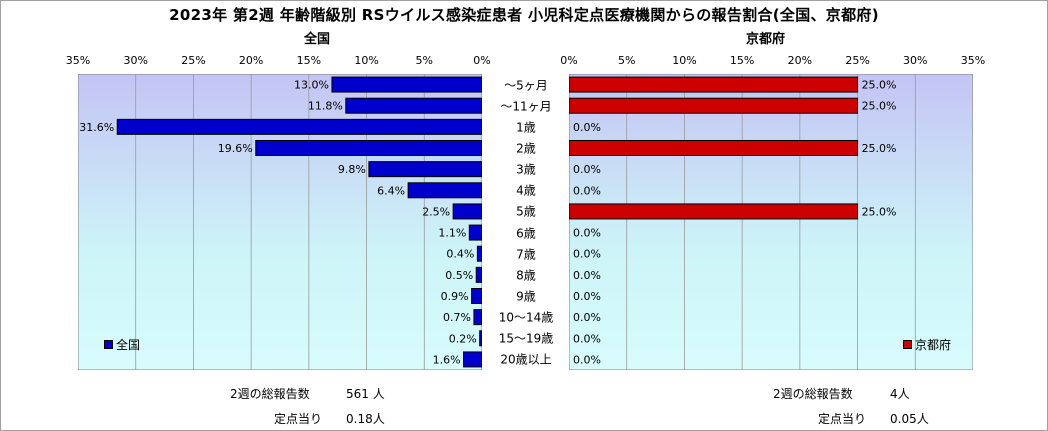  I want to click on national-tick-label: 30%, so click(135, 60).